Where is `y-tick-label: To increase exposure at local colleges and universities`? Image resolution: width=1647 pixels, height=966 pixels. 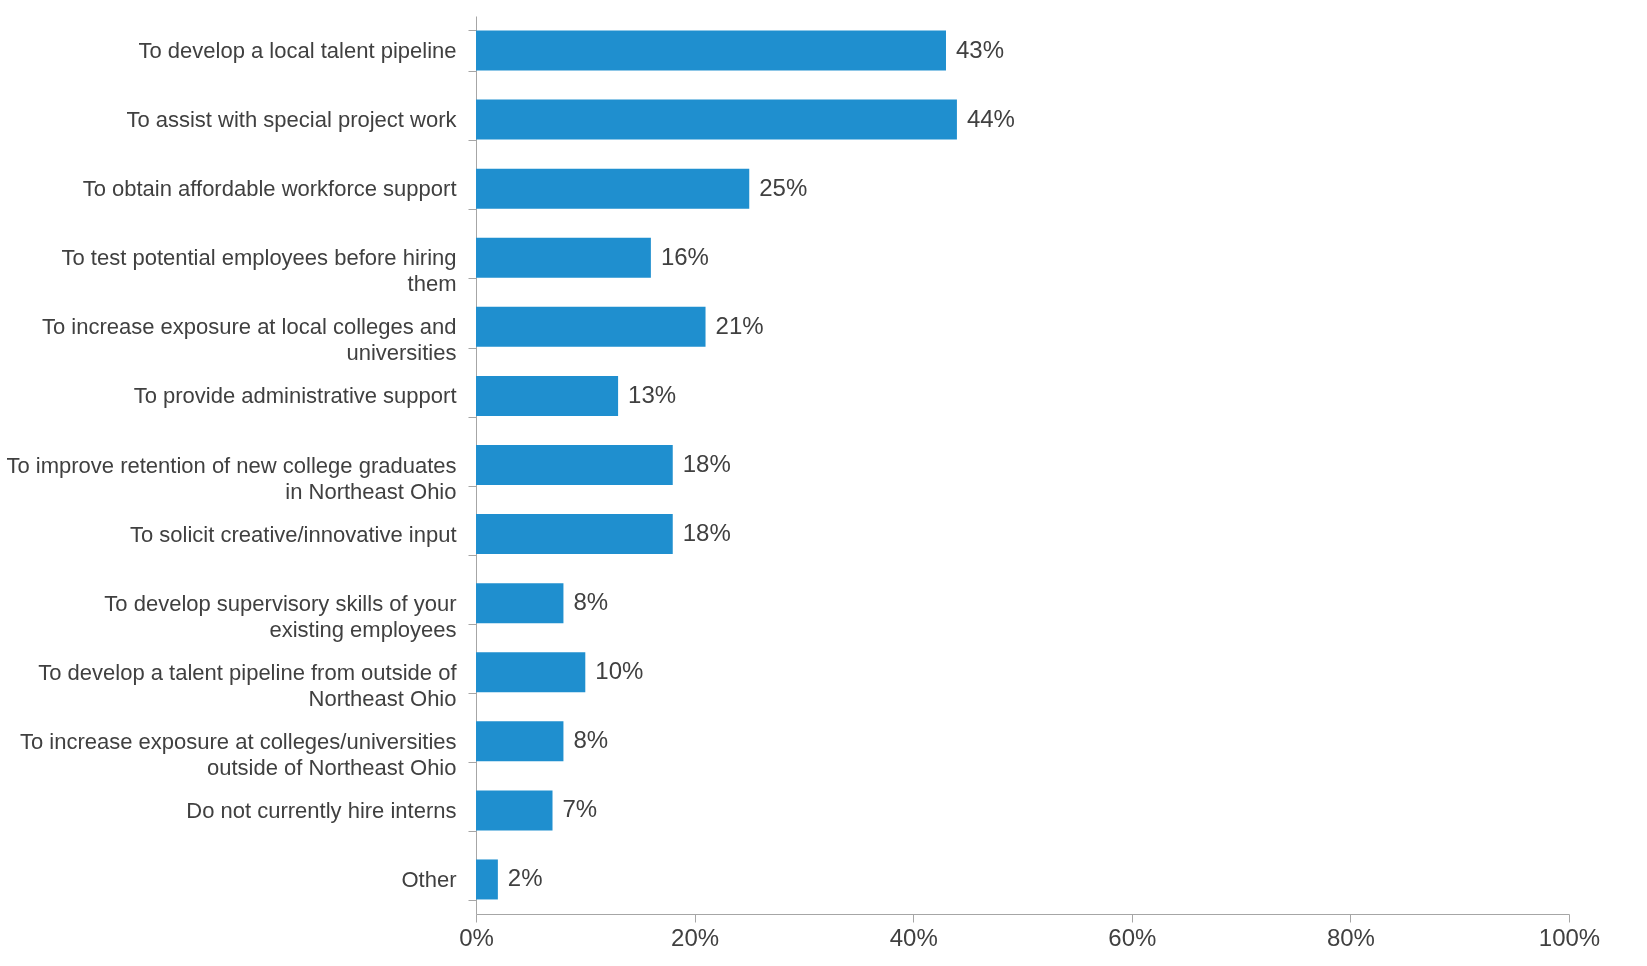 y-tick-label: To increase exposure at local colleges and universities is located at coordinates (249, 340).